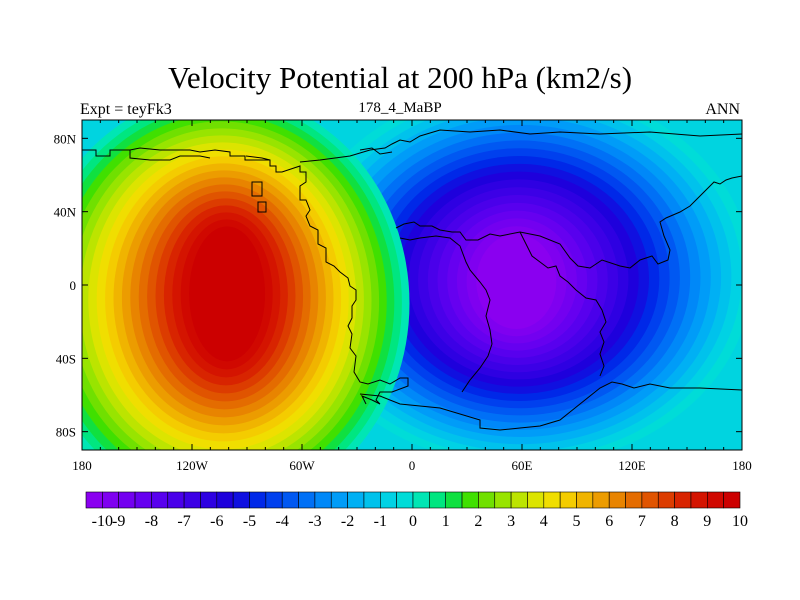  What do you see at coordinates (522, 465) in the screenshot?
I see `x-tick-label: 60E` at bounding box center [522, 465].